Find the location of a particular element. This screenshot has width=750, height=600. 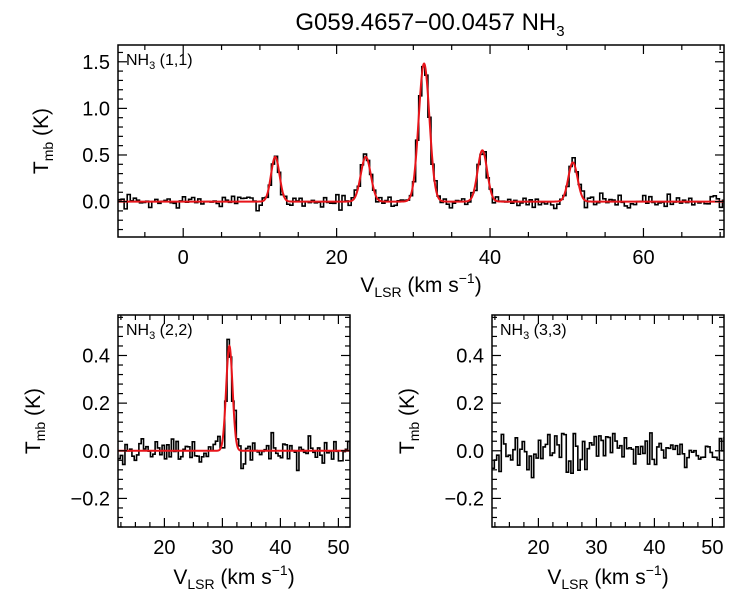

fit-line is located at coordinates (234, 398).